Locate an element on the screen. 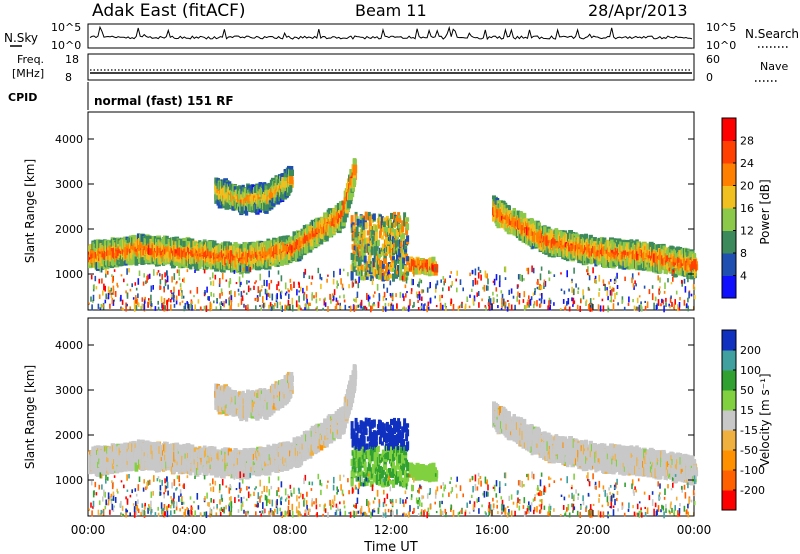 Image resolution: width=800 pixels, height=554 pixels. nave-label: Nave is located at coordinates (774, 66).